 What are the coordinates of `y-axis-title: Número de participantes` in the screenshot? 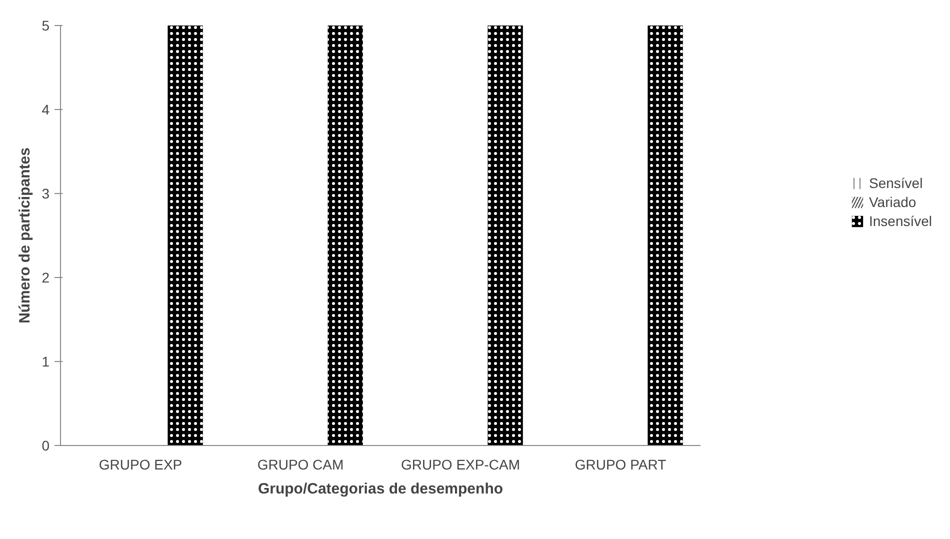 It's located at (25, 236).